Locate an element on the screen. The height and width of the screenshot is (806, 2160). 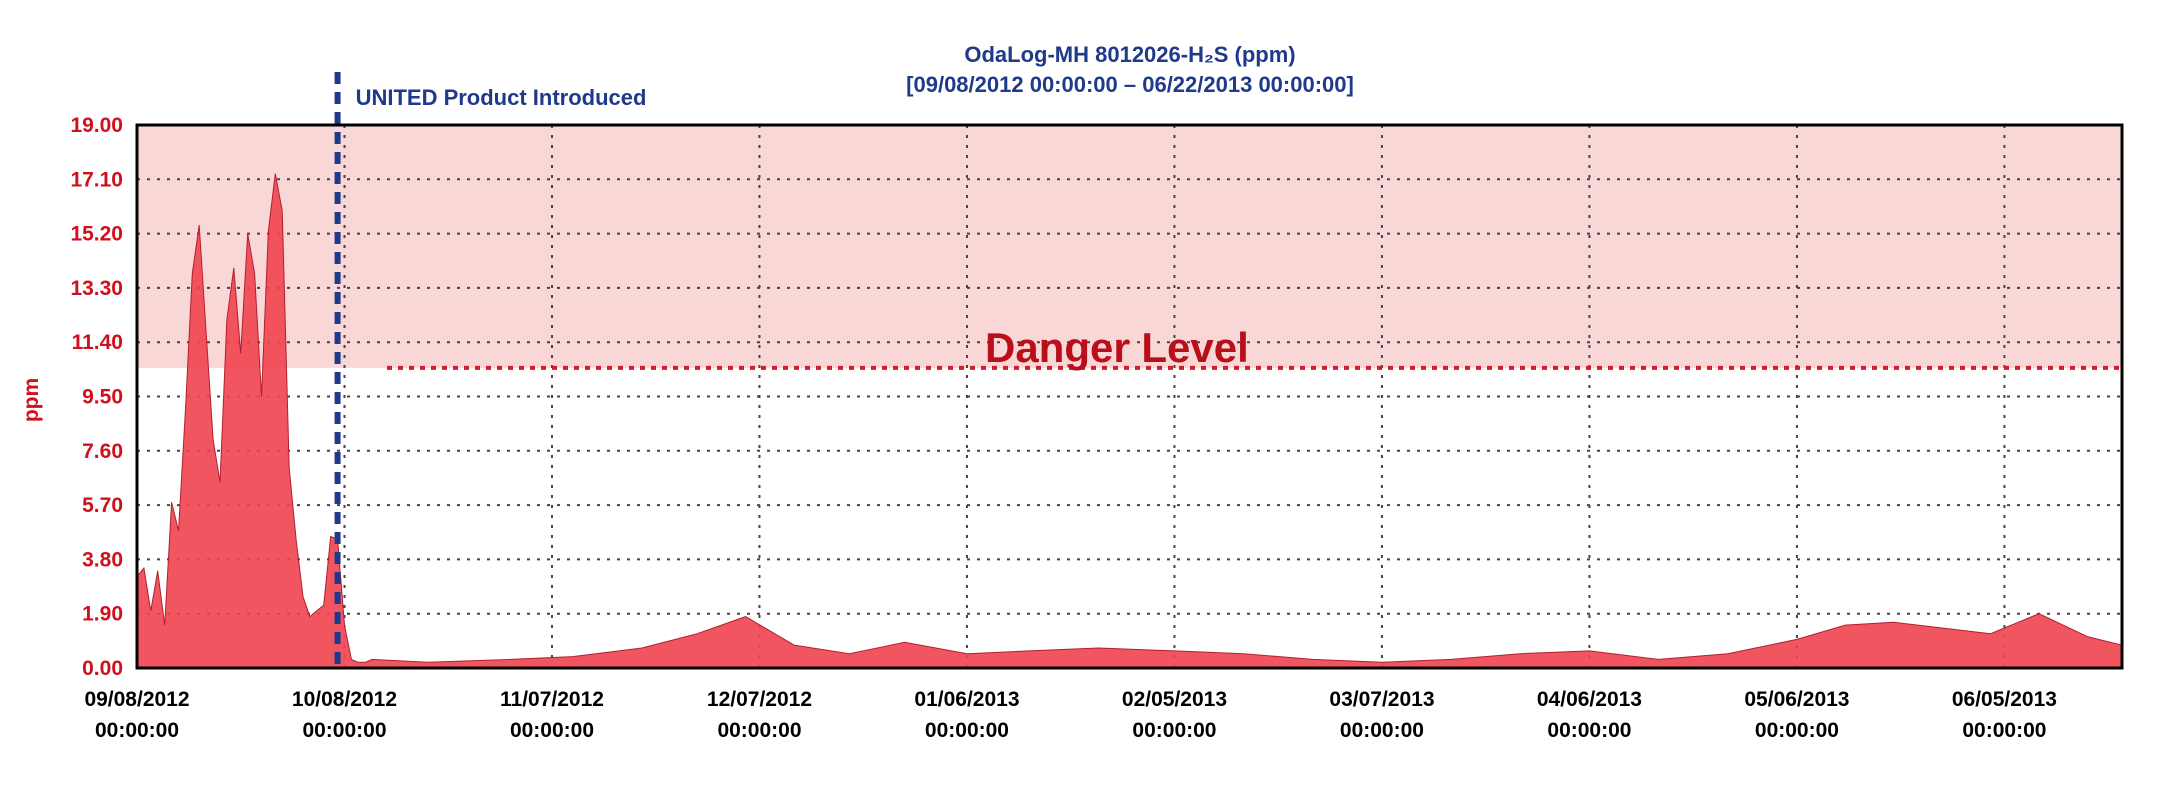
y-axis-label: ppm is located at coordinates (31, 400).